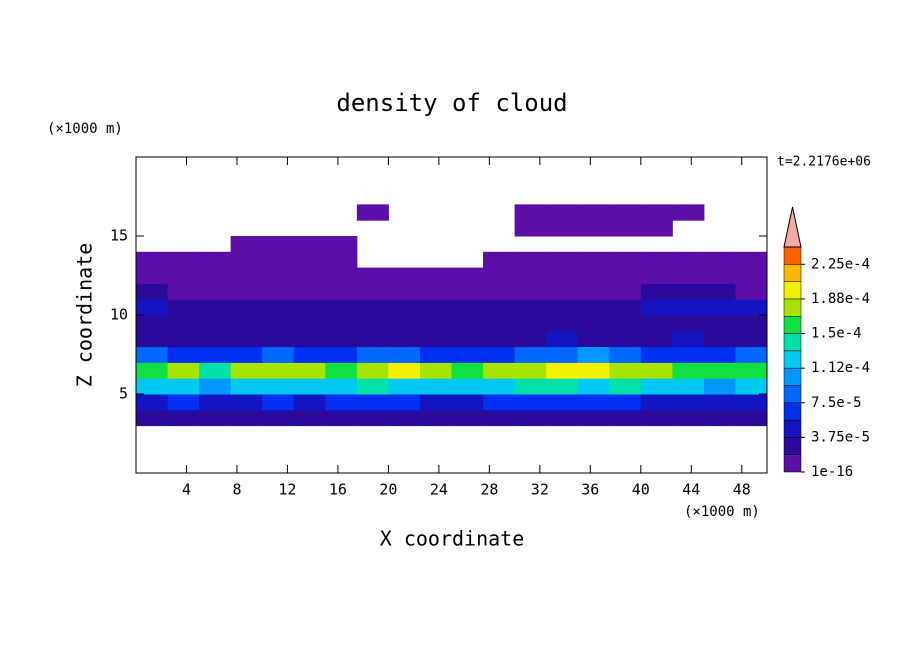  Describe the element at coordinates (840, 368) in the screenshot. I see `colorbar-tick-label: 1.12e-4` at that location.